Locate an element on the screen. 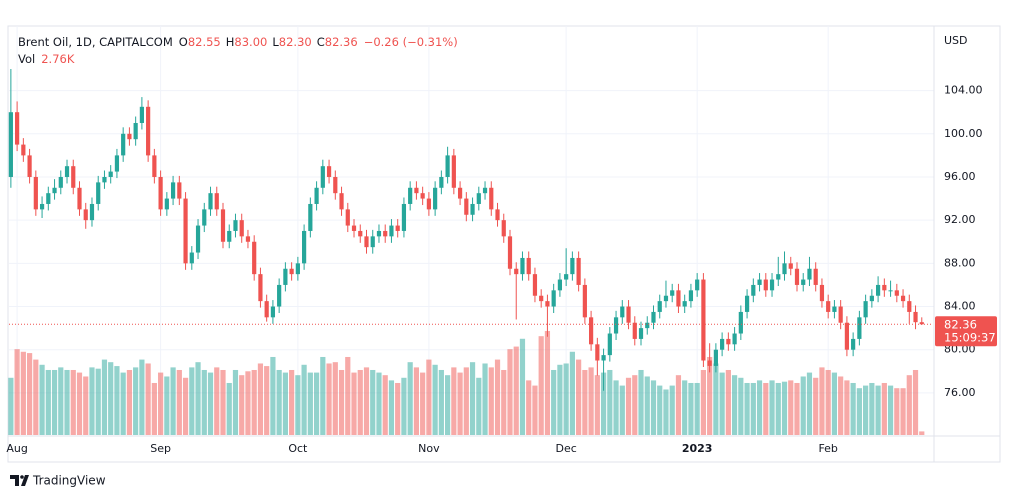  x-tick-label: Feb is located at coordinates (827, 448).